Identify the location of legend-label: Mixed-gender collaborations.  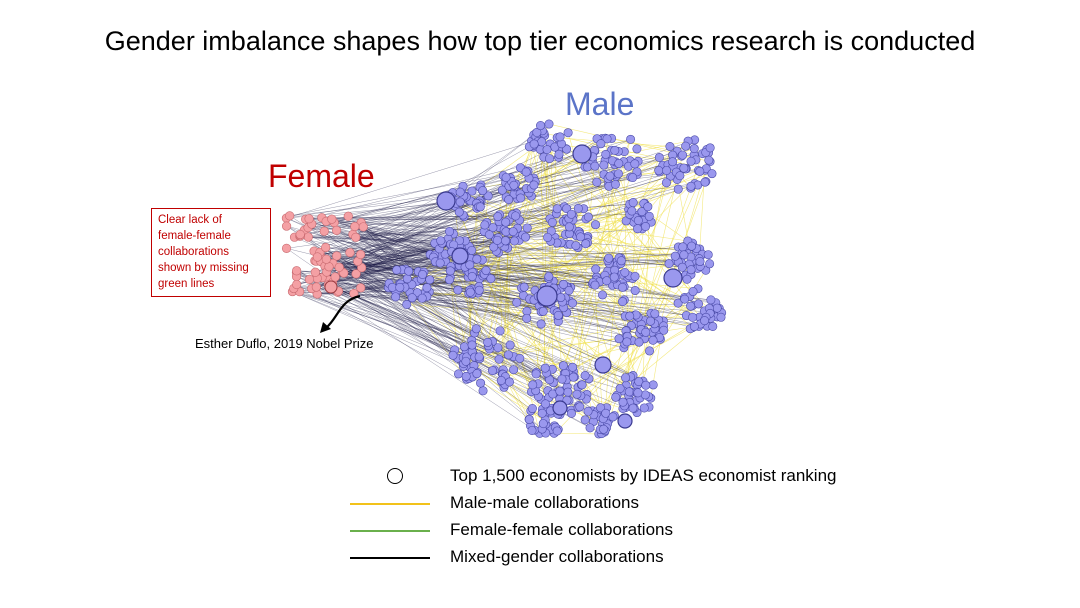
(557, 556).